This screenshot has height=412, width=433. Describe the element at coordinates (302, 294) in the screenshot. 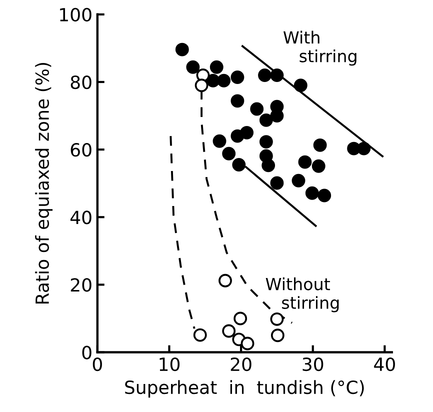

I see `annotation: Without stirring` at that location.